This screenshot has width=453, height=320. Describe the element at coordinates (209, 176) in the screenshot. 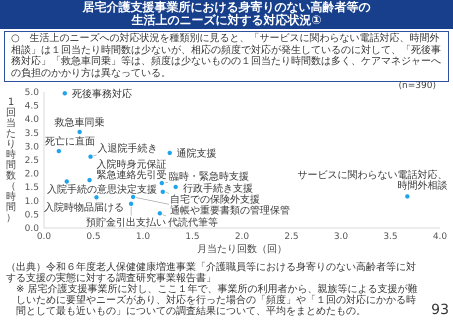

I see `series-label: 臨時・緊急時支援` at that location.